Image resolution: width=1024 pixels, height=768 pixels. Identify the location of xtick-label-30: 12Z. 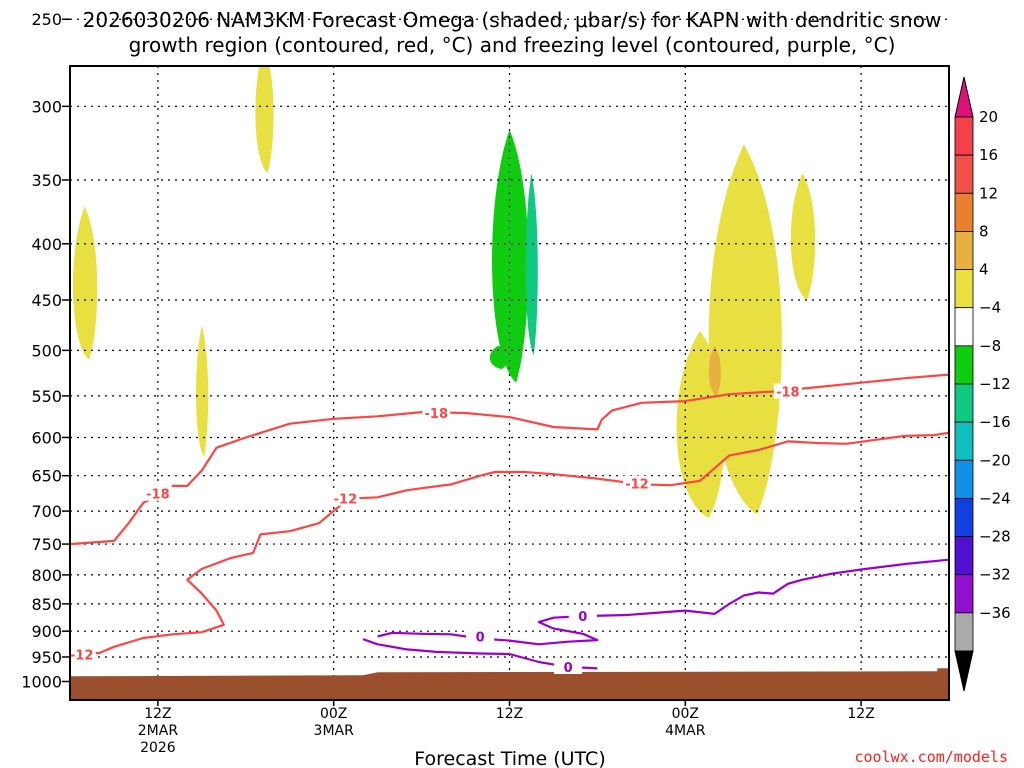
(509, 714).